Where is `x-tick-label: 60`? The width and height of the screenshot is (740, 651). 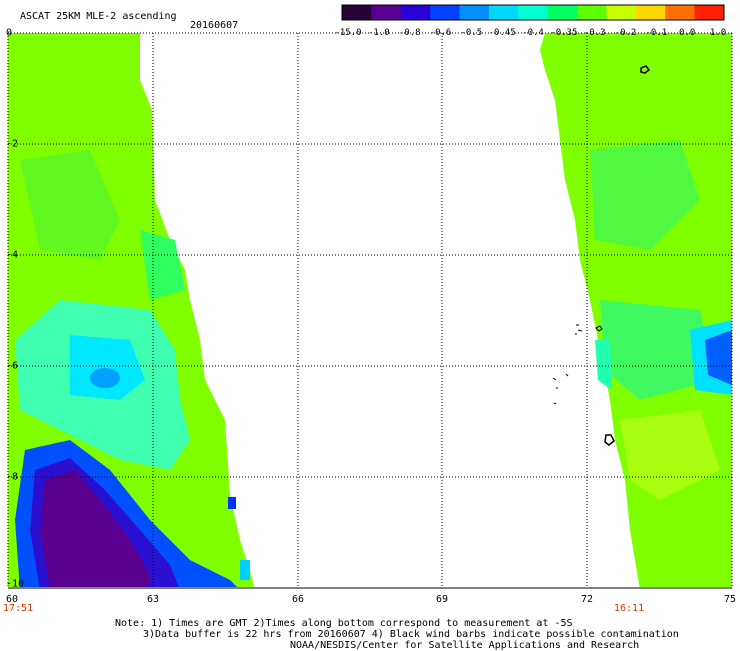 x-tick-label: 60 is located at coordinates (12, 599).